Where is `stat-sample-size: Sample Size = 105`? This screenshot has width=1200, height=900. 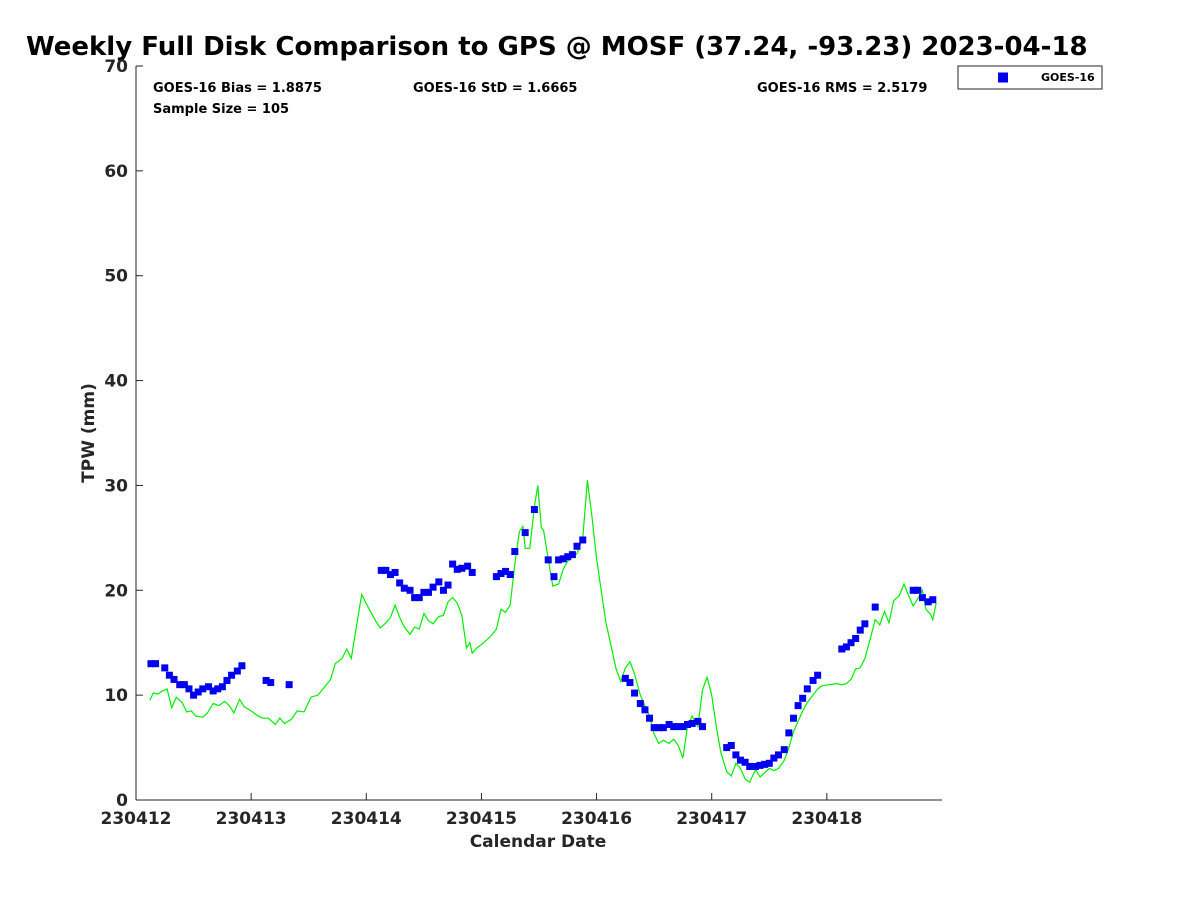 stat-sample-size: Sample Size = 105 is located at coordinates (221, 109).